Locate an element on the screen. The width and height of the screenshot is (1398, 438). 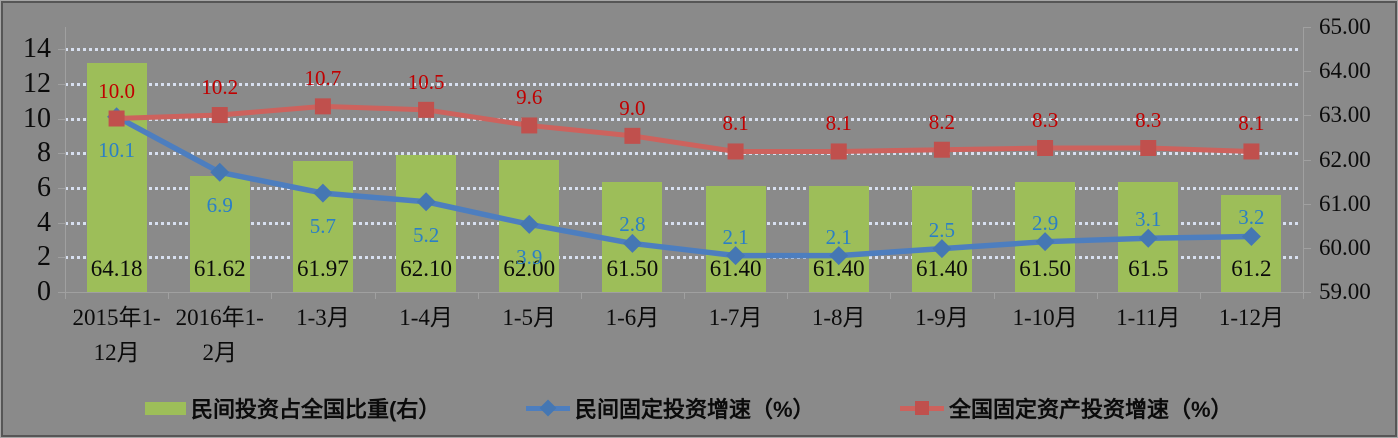
bar-value-label: 62.10 is located at coordinates (426, 268).